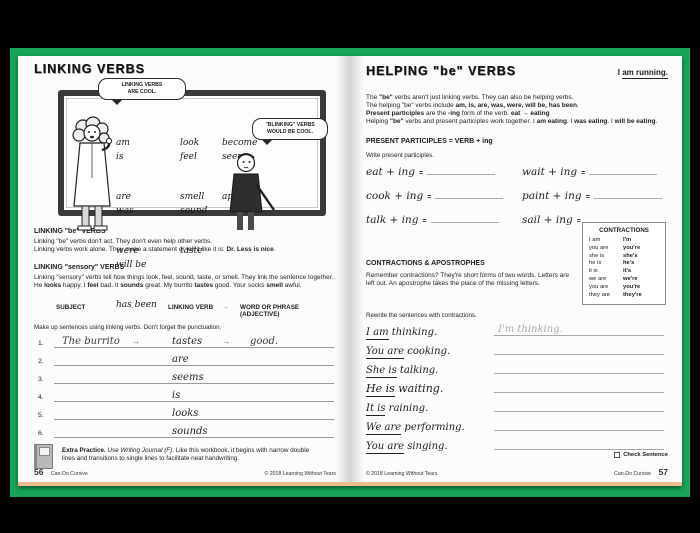  What do you see at coordinates (92, 173) in the screenshot?
I see `teacher-illustration` at bounding box center [92, 173].